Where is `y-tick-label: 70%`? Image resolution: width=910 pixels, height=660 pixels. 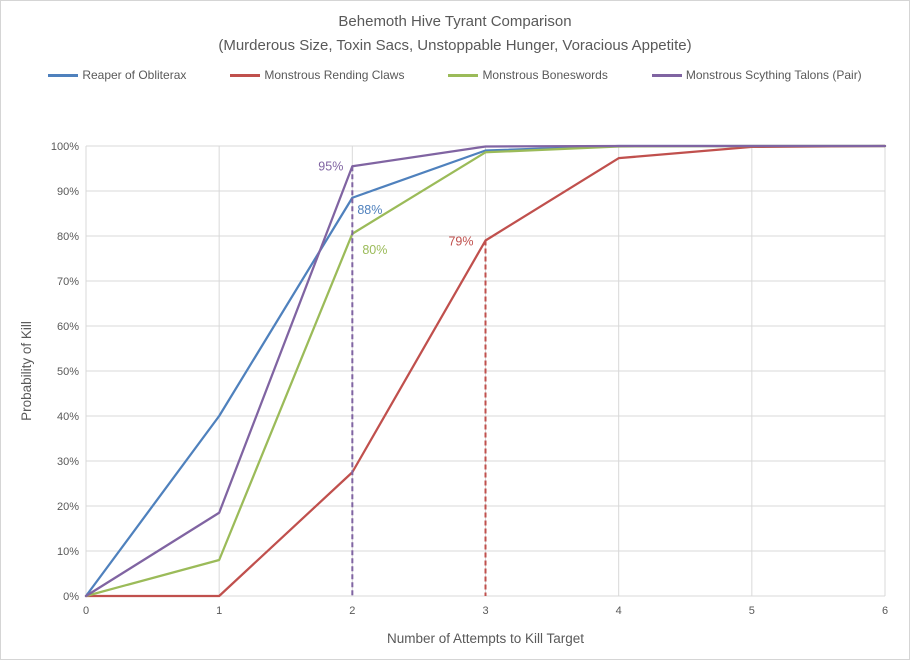 y-tick-label: 70% is located at coordinates (68, 282).